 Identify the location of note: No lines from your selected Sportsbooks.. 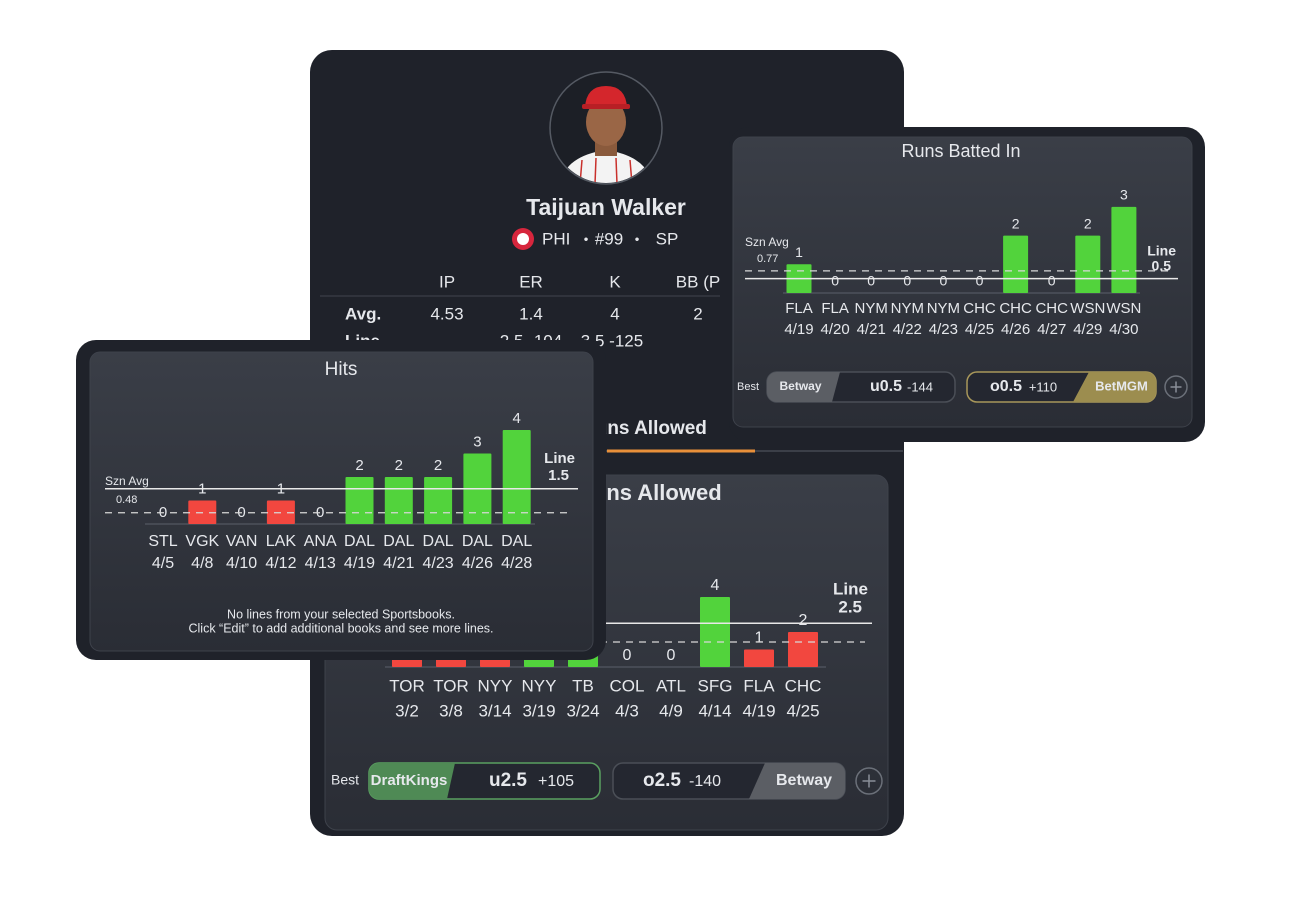
(341, 614).